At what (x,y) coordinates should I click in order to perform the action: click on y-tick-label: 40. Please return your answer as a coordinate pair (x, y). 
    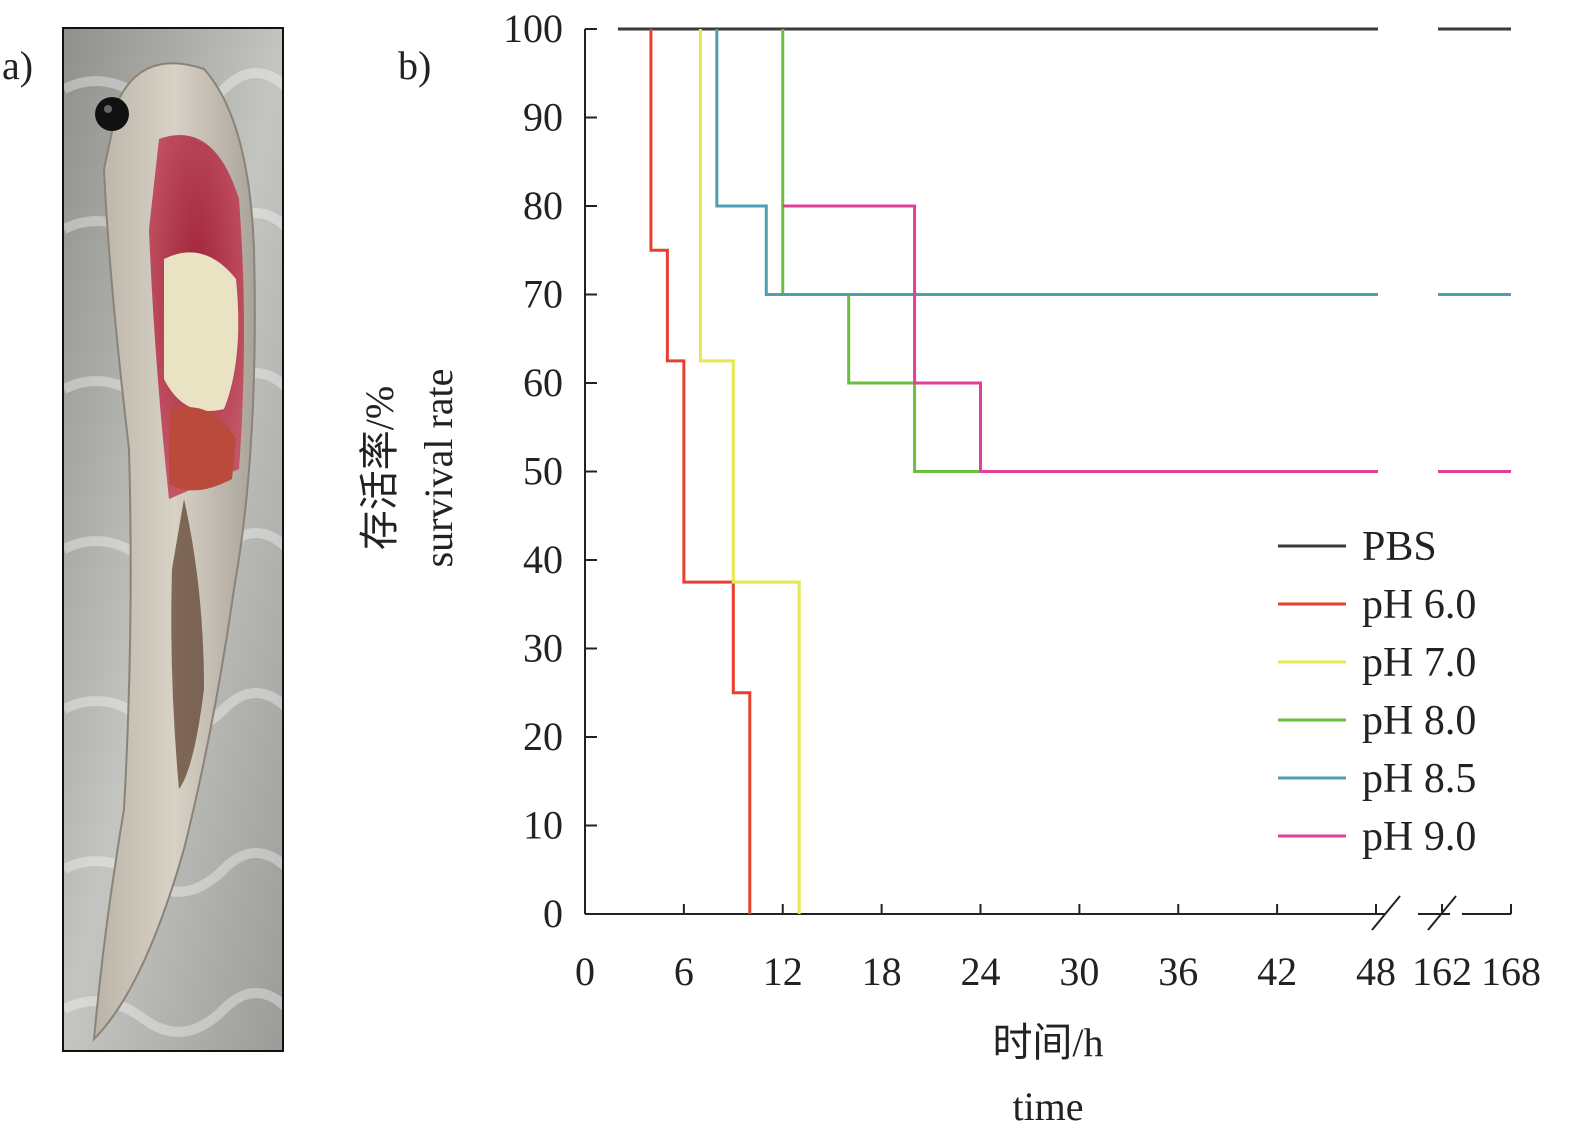
    Looking at the image, I should click on (543, 559).